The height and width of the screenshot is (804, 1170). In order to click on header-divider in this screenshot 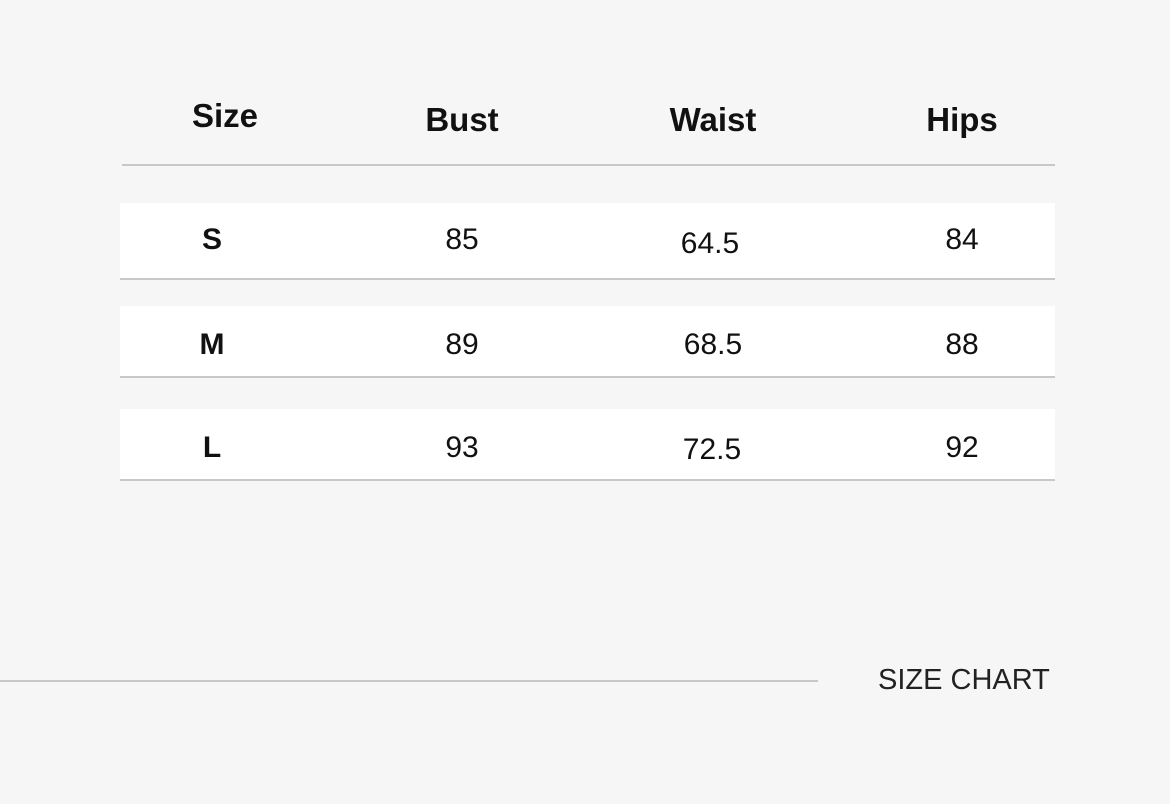, I will do `click(588, 165)`.